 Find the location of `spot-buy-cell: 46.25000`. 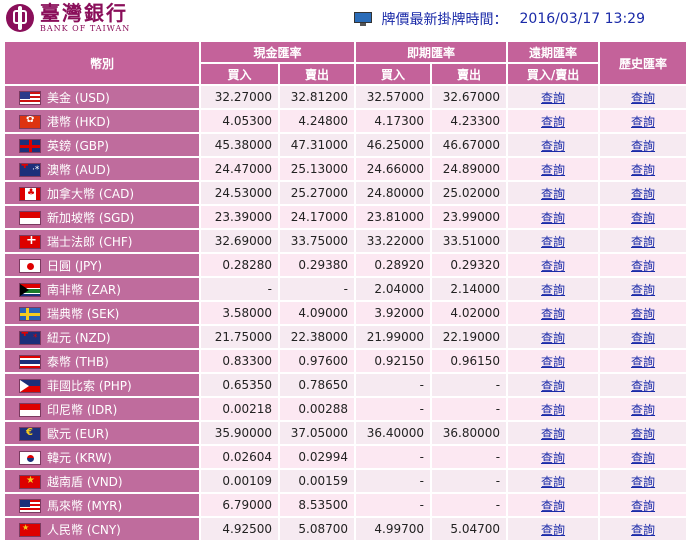

spot-buy-cell: 46.25000 is located at coordinates (393, 145).